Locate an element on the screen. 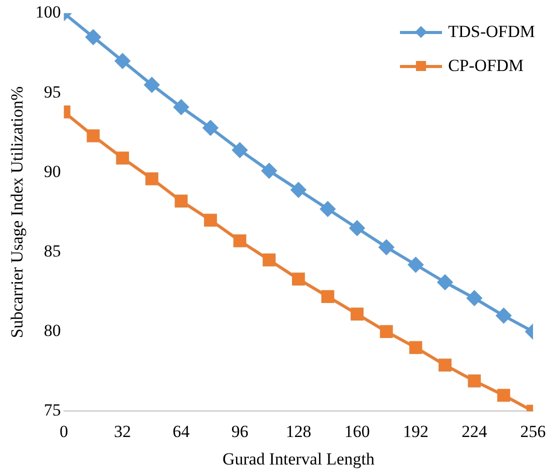 This screenshot has height=476, width=553. y-tick-label: 80 is located at coordinates (52, 330).